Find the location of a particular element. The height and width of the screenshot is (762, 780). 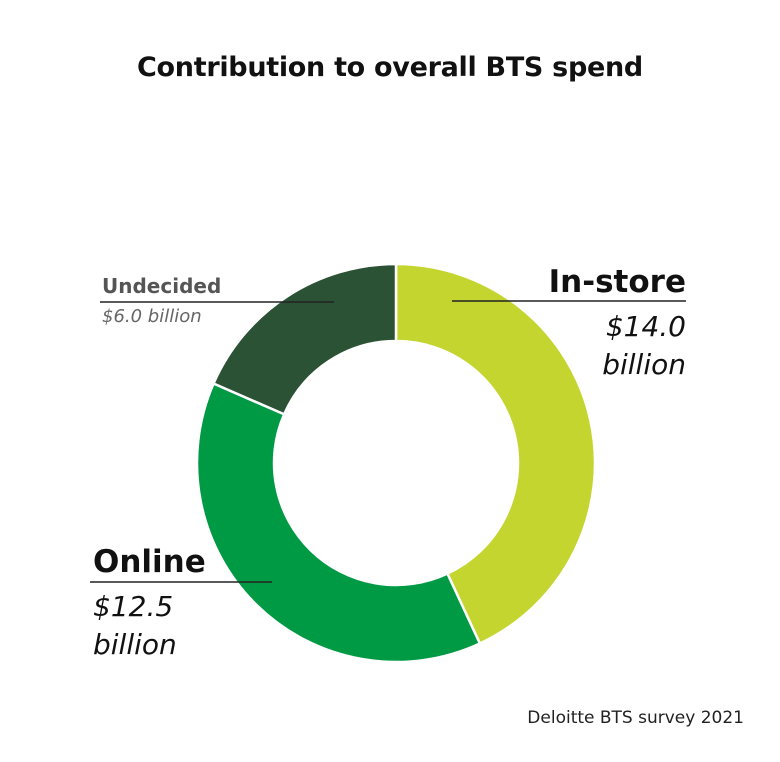

value-label-undecided: $6.0 billion is located at coordinates (152, 316).